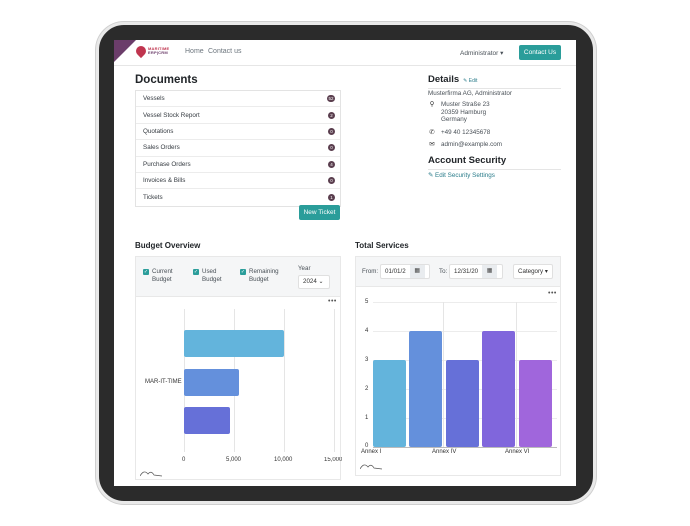 Image resolution: width=690 pixels, height=526 pixels. Describe the element at coordinates (225, 51) in the screenshot. I see `nav-contact-link: Contact us` at that location.